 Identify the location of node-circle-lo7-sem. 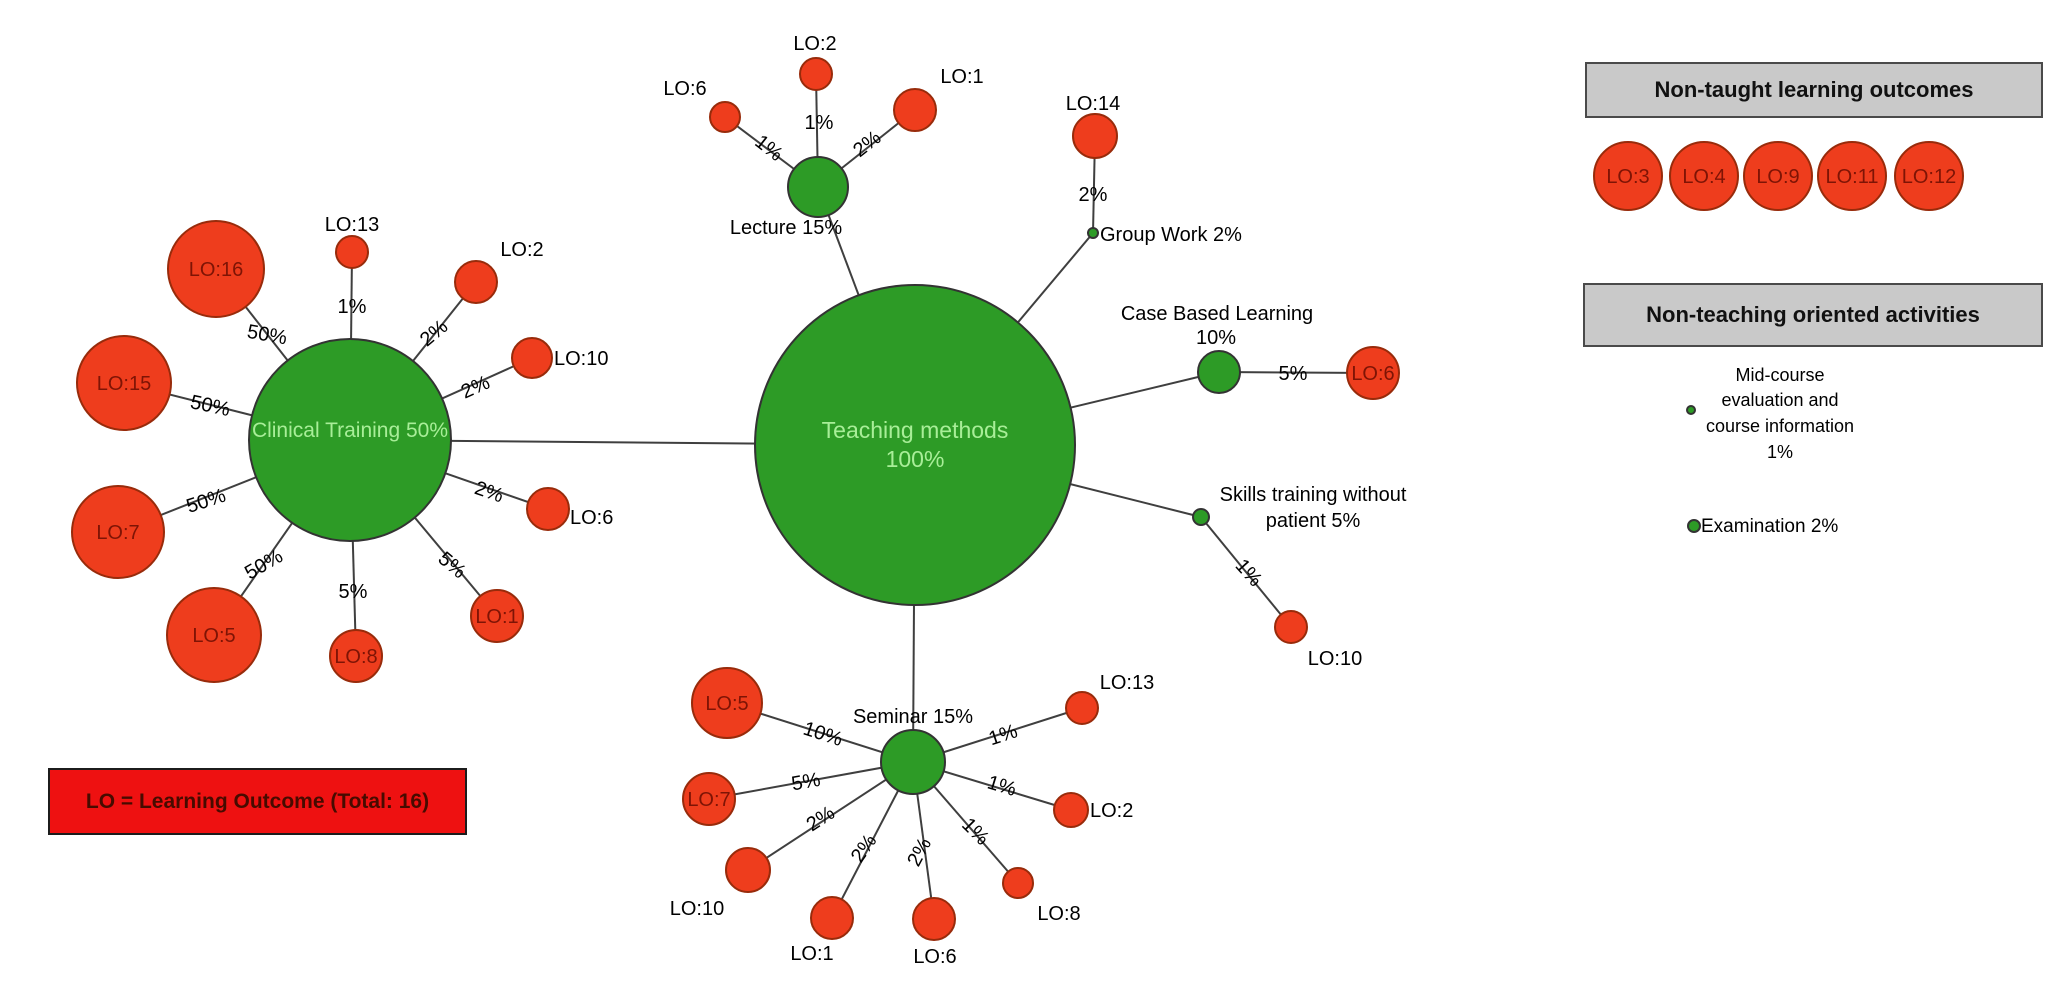
(709, 799).